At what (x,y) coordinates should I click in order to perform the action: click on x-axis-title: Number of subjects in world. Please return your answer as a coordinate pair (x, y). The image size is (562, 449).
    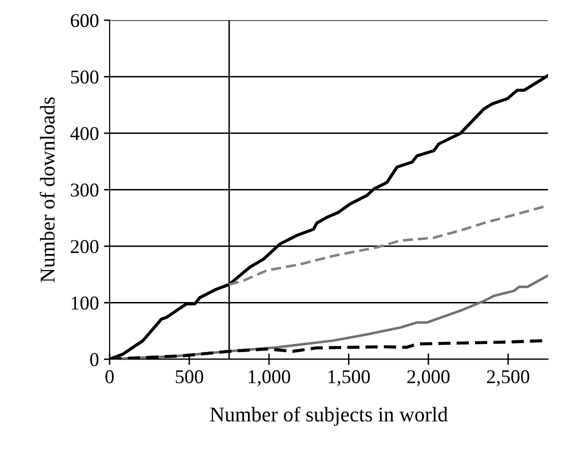
    Looking at the image, I should click on (329, 416).